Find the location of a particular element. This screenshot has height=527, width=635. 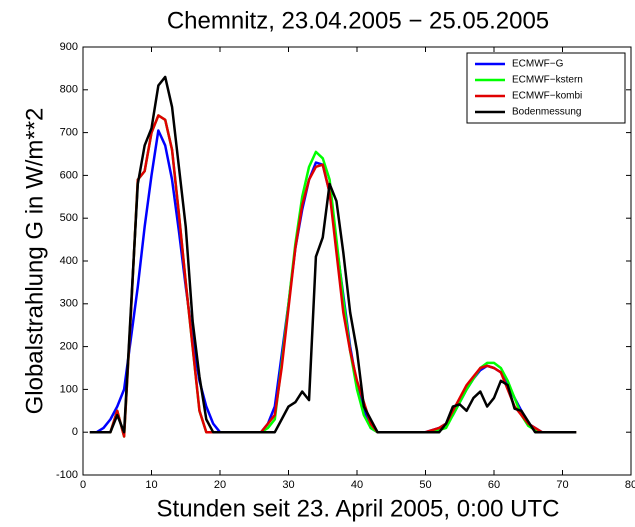

x-tick-label: 70 is located at coordinates (562, 485).